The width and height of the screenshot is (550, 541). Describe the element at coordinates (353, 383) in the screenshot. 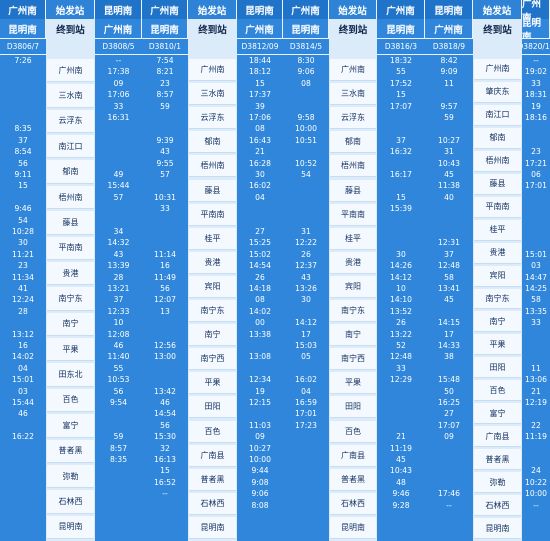

I see `station-name: 平果` at that location.